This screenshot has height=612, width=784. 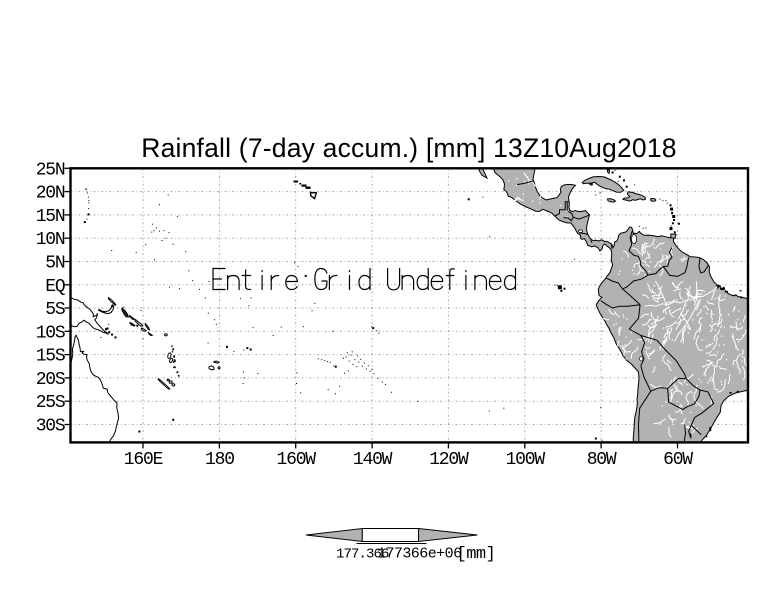 What do you see at coordinates (526, 460) in the screenshot?
I see `svg-text: 100W` at bounding box center [526, 460].